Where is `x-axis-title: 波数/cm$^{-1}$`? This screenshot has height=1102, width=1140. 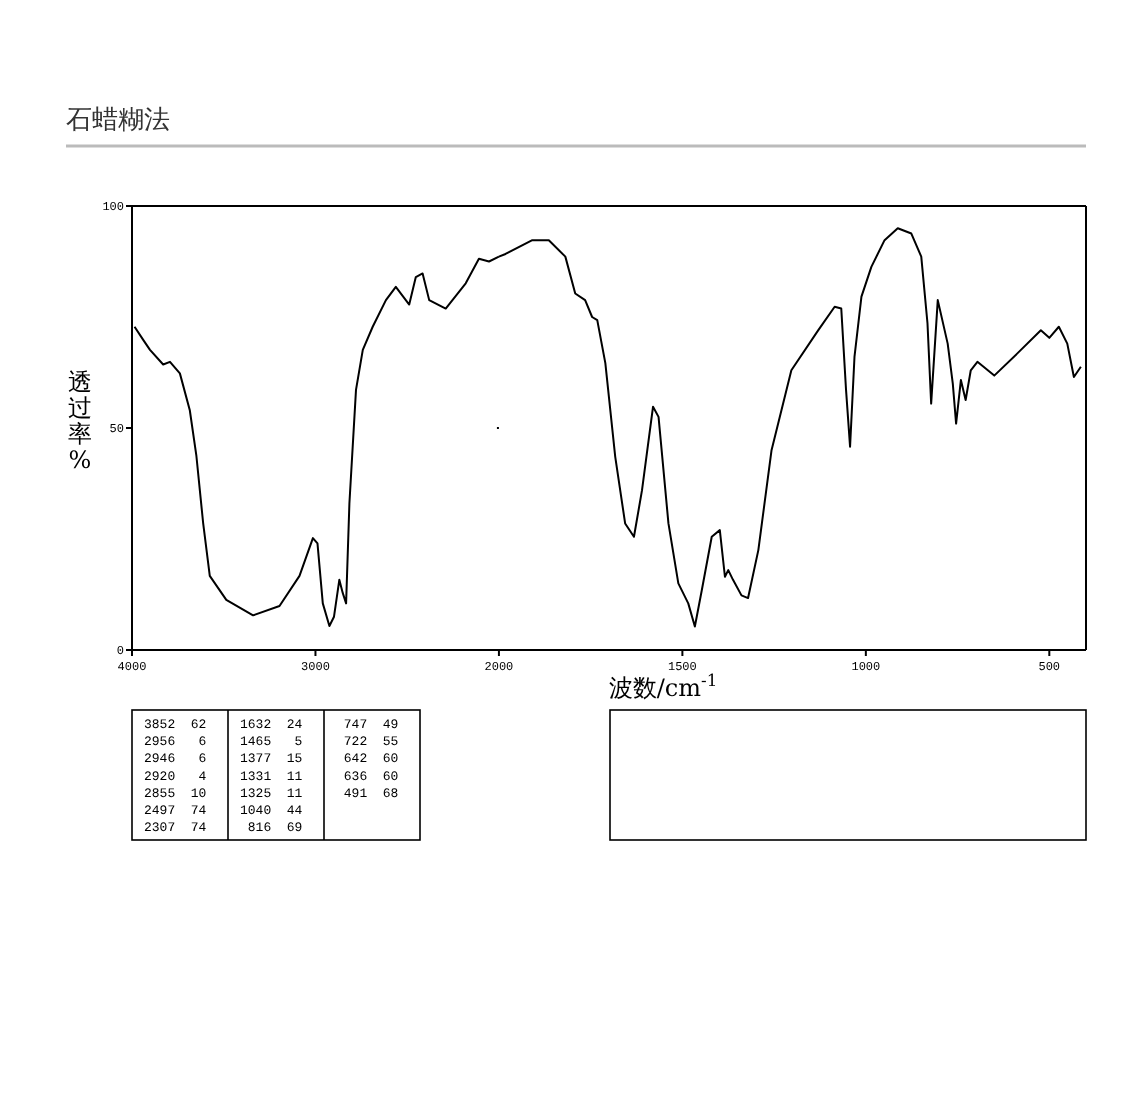
x-axis-title: 波数/cm$^{-1}$ is located at coordinates (663, 686).